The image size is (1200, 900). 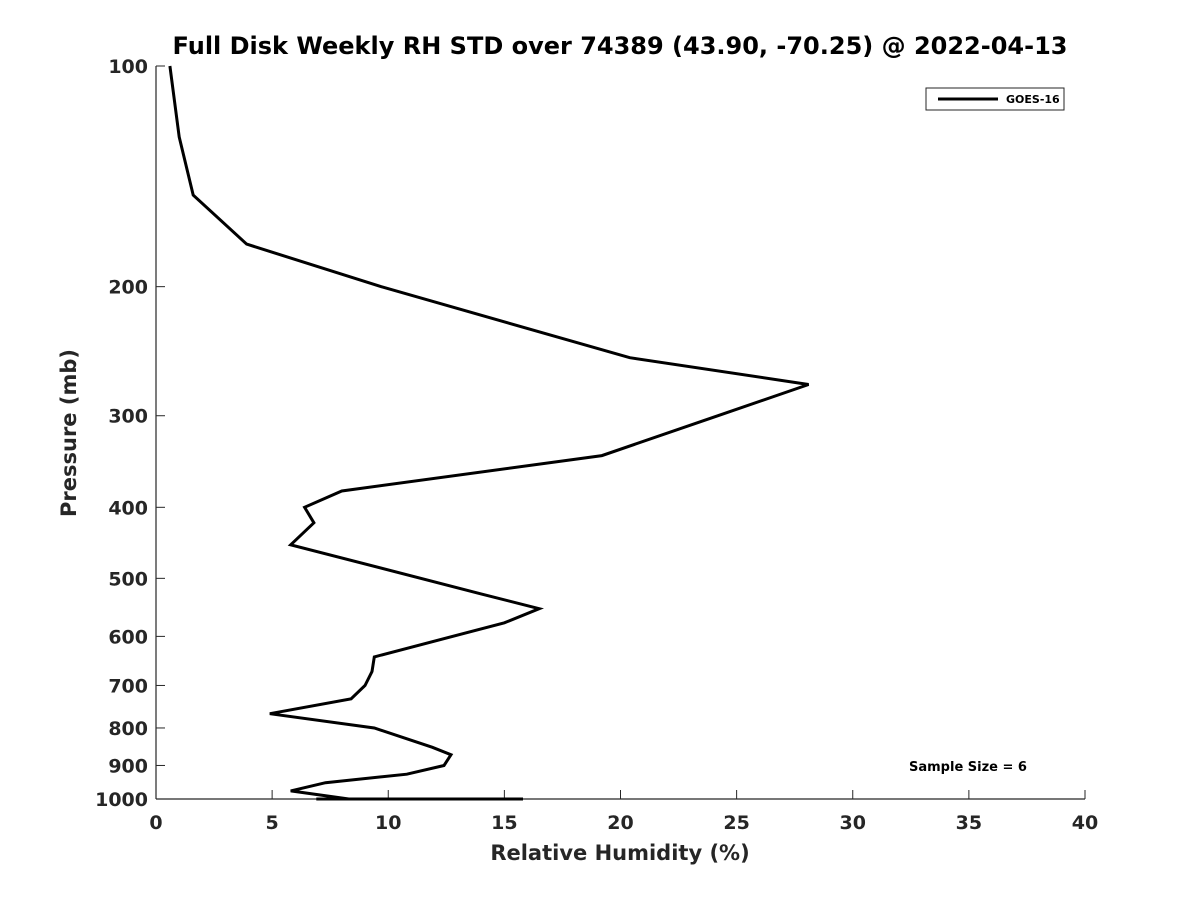 I want to click on x-tick-label: 25, so click(x=736, y=823).